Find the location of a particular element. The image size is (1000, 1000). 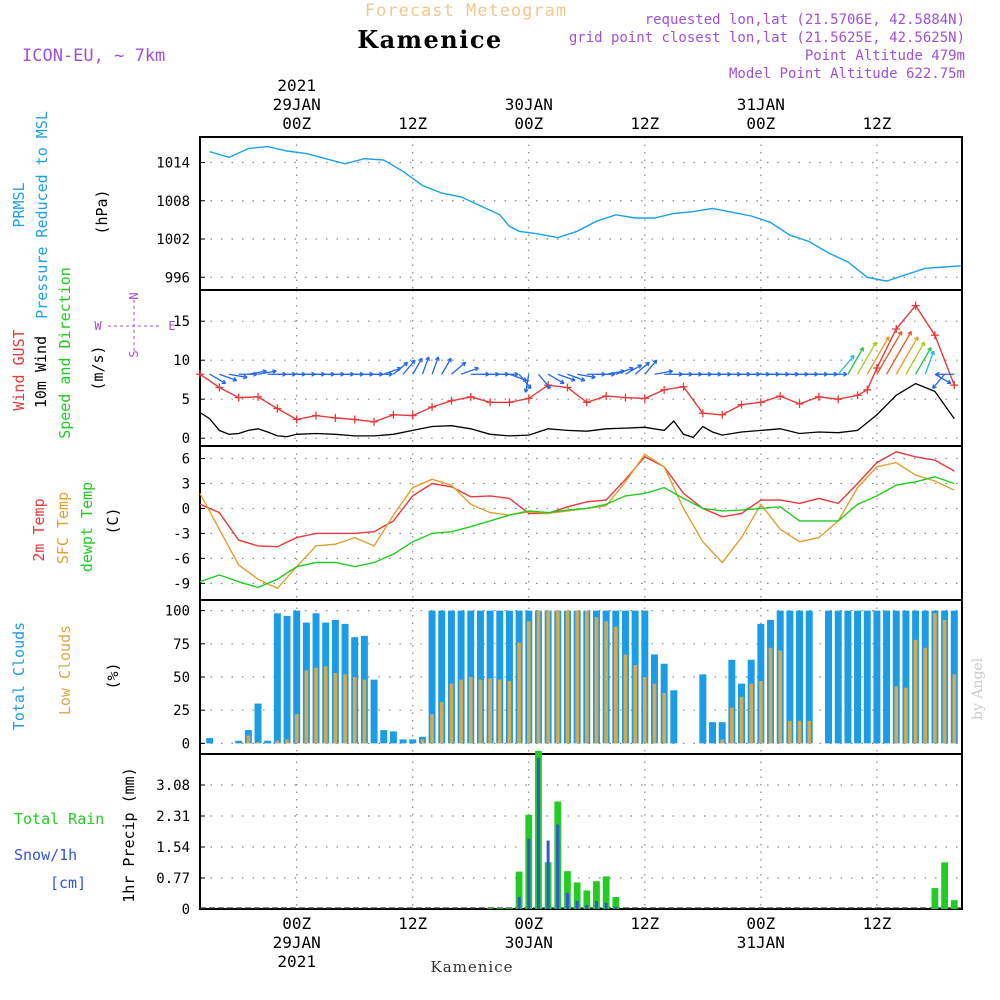

wind-label-gust: Wind GUST is located at coordinates (19, 369).